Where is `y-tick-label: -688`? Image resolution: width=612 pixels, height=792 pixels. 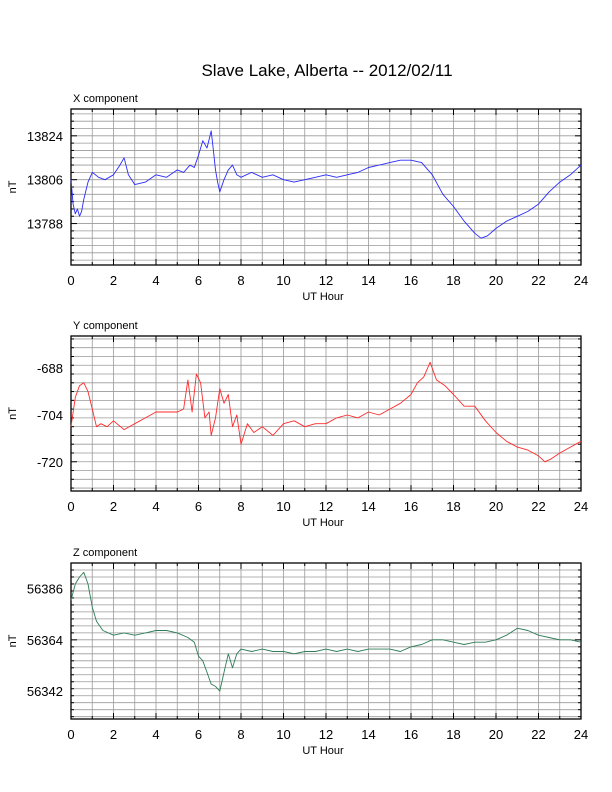
y-tick-label: -688 is located at coordinates (50, 368).